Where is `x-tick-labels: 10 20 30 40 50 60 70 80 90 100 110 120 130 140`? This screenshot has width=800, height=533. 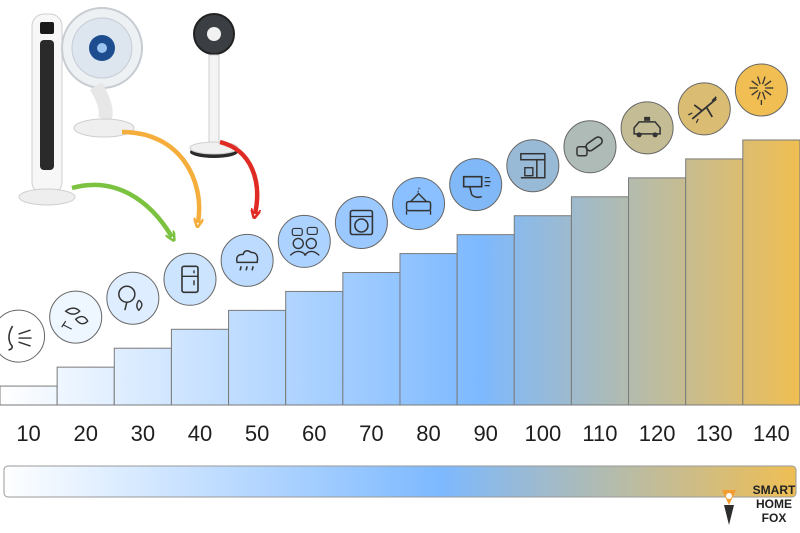
x-tick-labels: 10 20 30 40 50 60 70 80 90 100 110 120 130 140 is located at coordinates (402, 433).